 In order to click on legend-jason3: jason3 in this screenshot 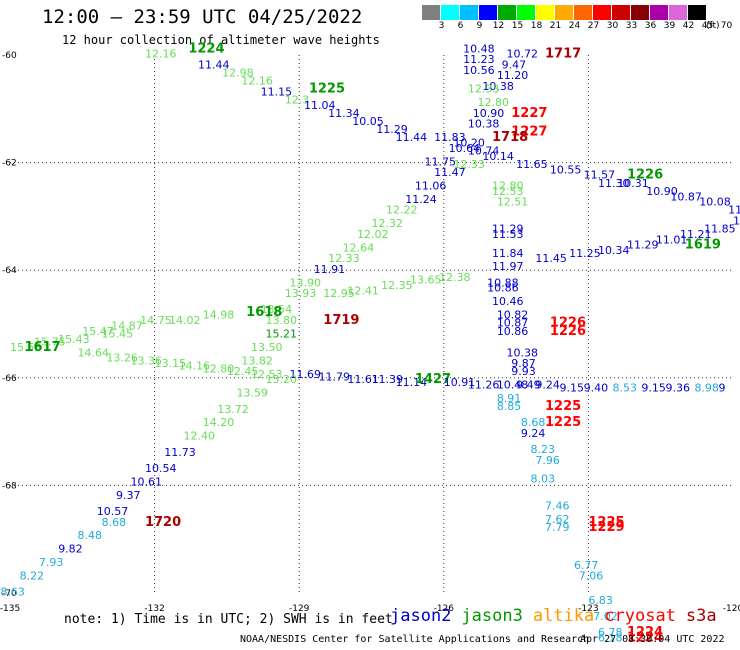, I will do `click(492, 616)`.